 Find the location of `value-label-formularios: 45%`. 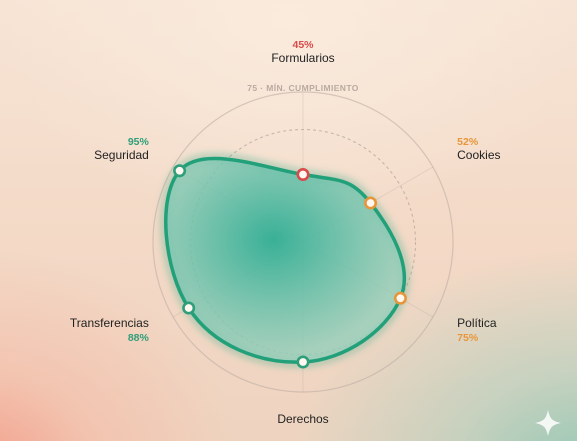

value-label-formularios: 45% is located at coordinates (303, 45).